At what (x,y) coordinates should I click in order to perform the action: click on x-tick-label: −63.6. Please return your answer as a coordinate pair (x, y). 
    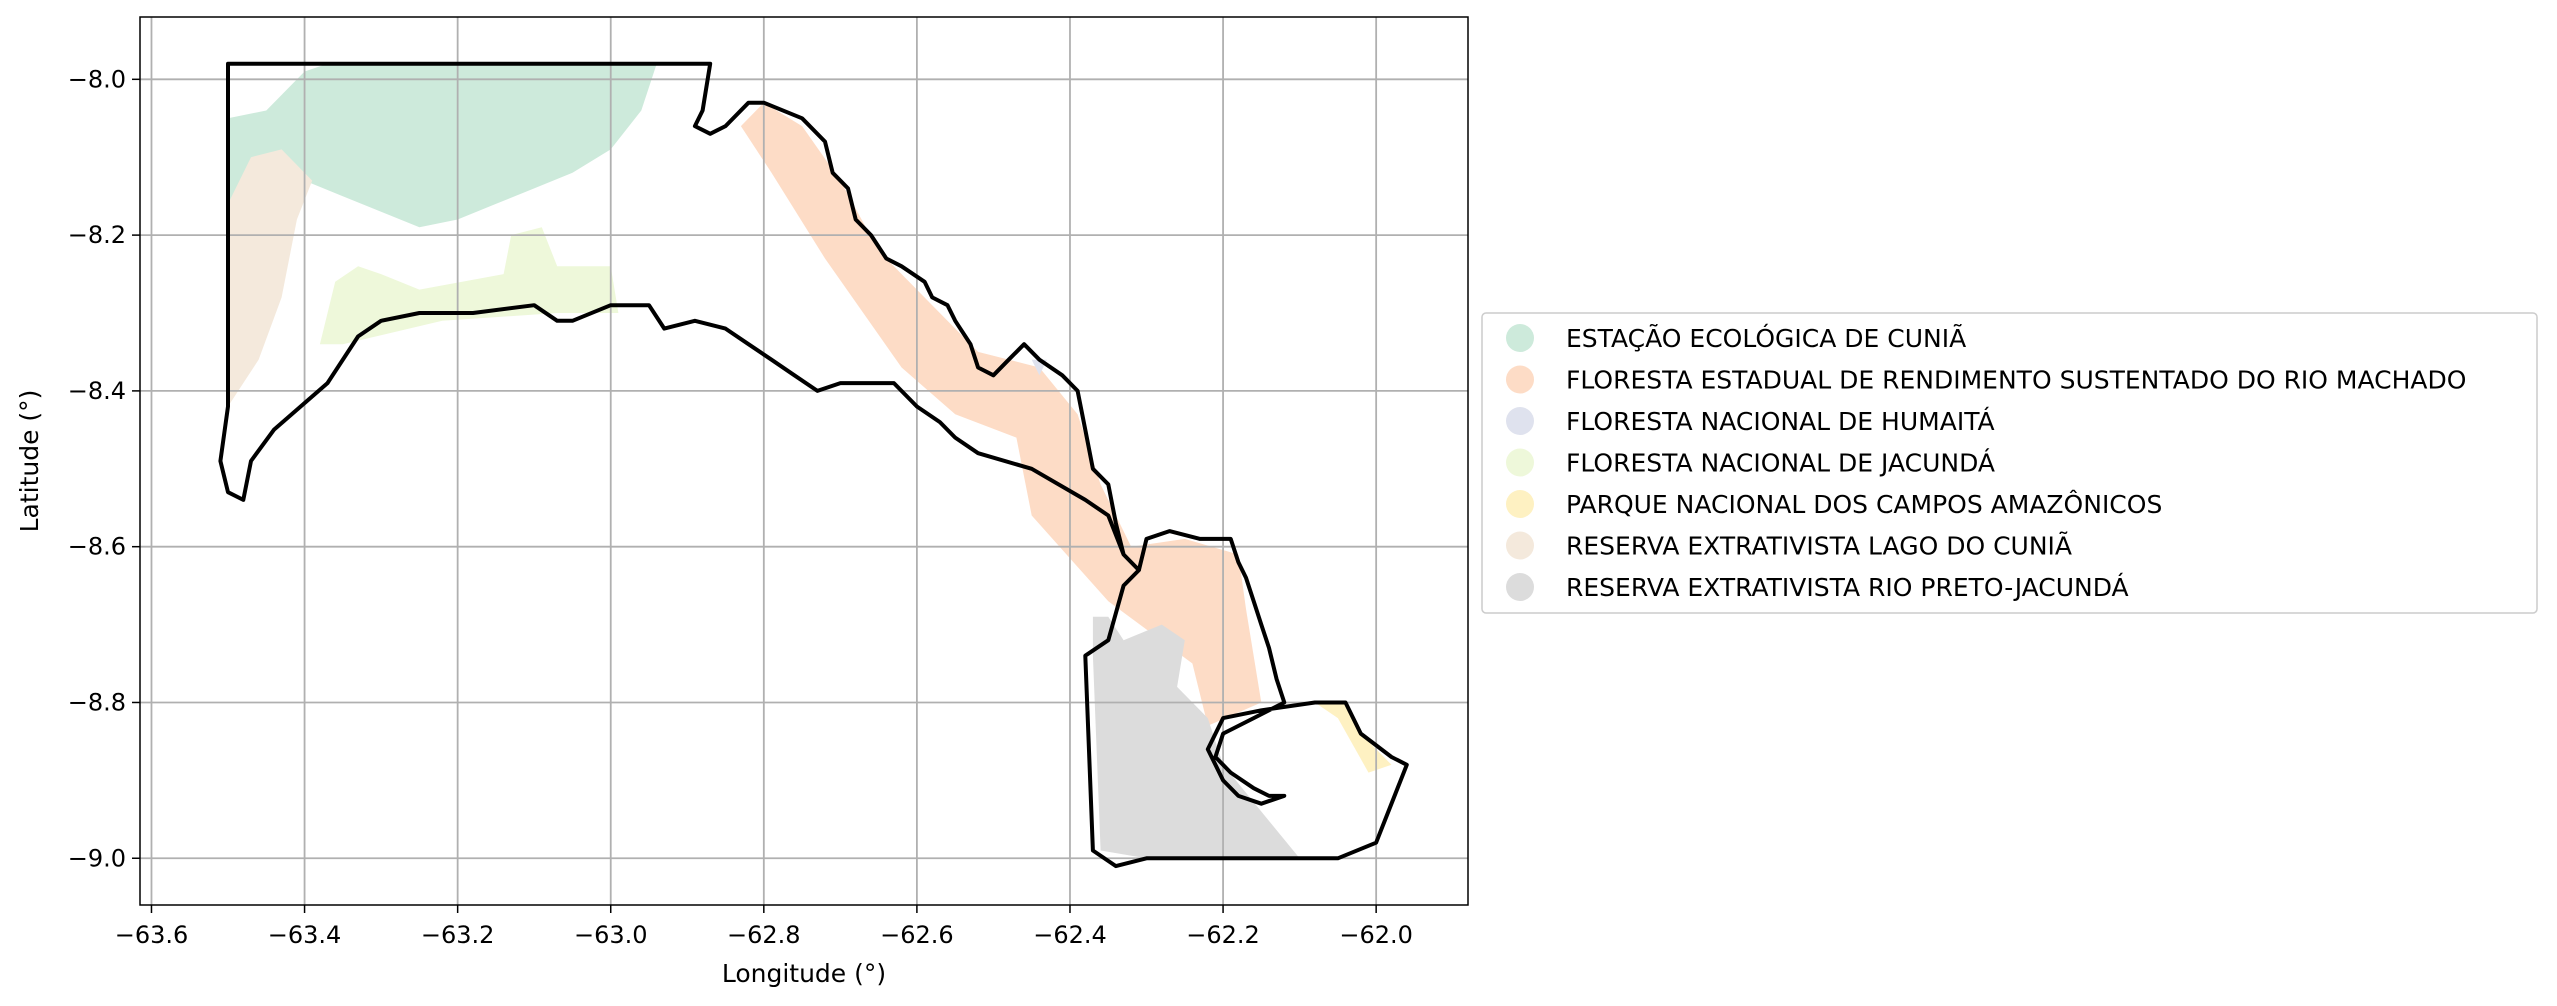
    Looking at the image, I should click on (152, 935).